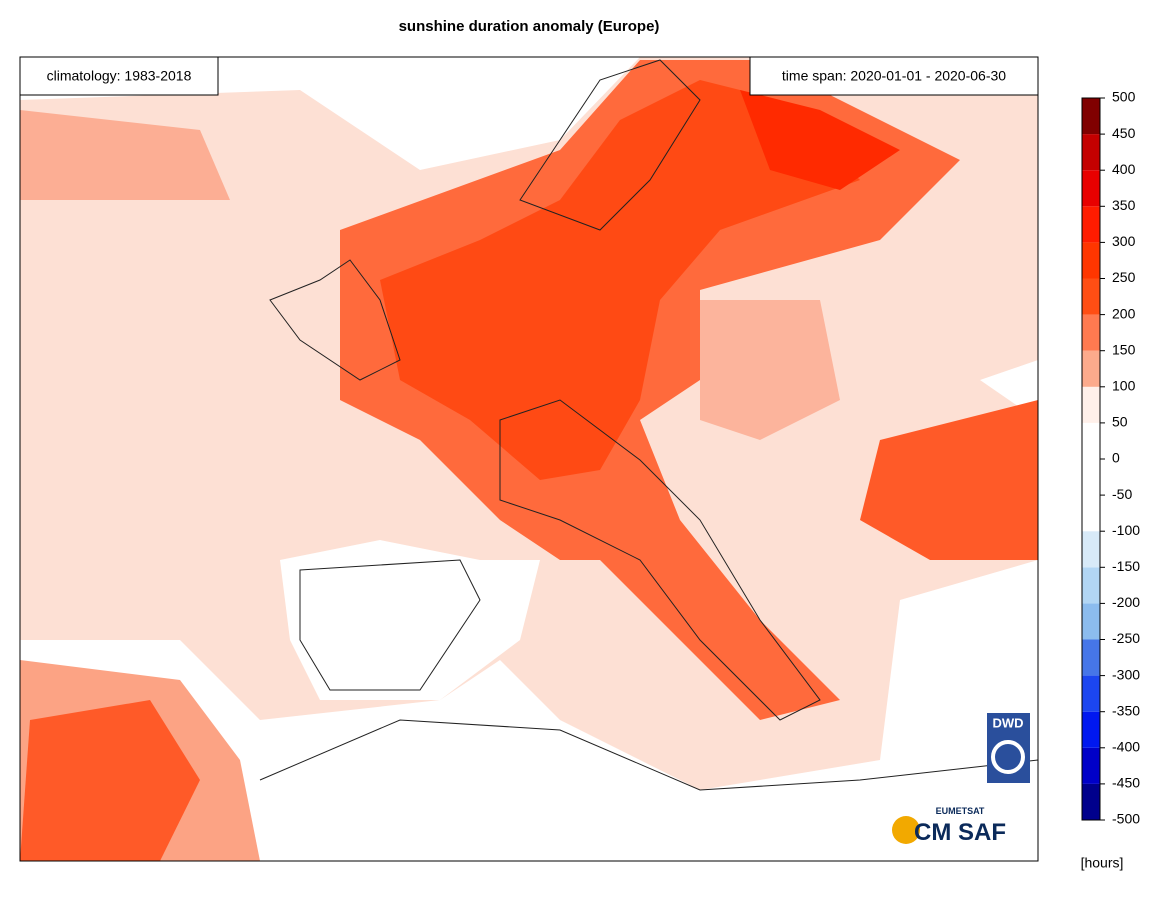  What do you see at coordinates (1126, 530) in the screenshot?
I see `colorbar-tick-label: -100` at bounding box center [1126, 530].